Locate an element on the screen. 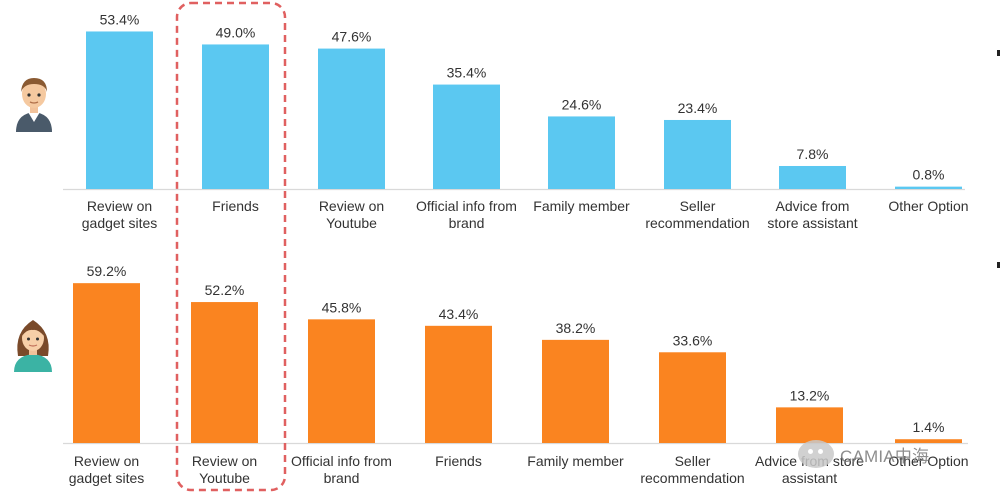 This screenshot has width=1003, height=495. value-label: 49.0% is located at coordinates (236, 32).